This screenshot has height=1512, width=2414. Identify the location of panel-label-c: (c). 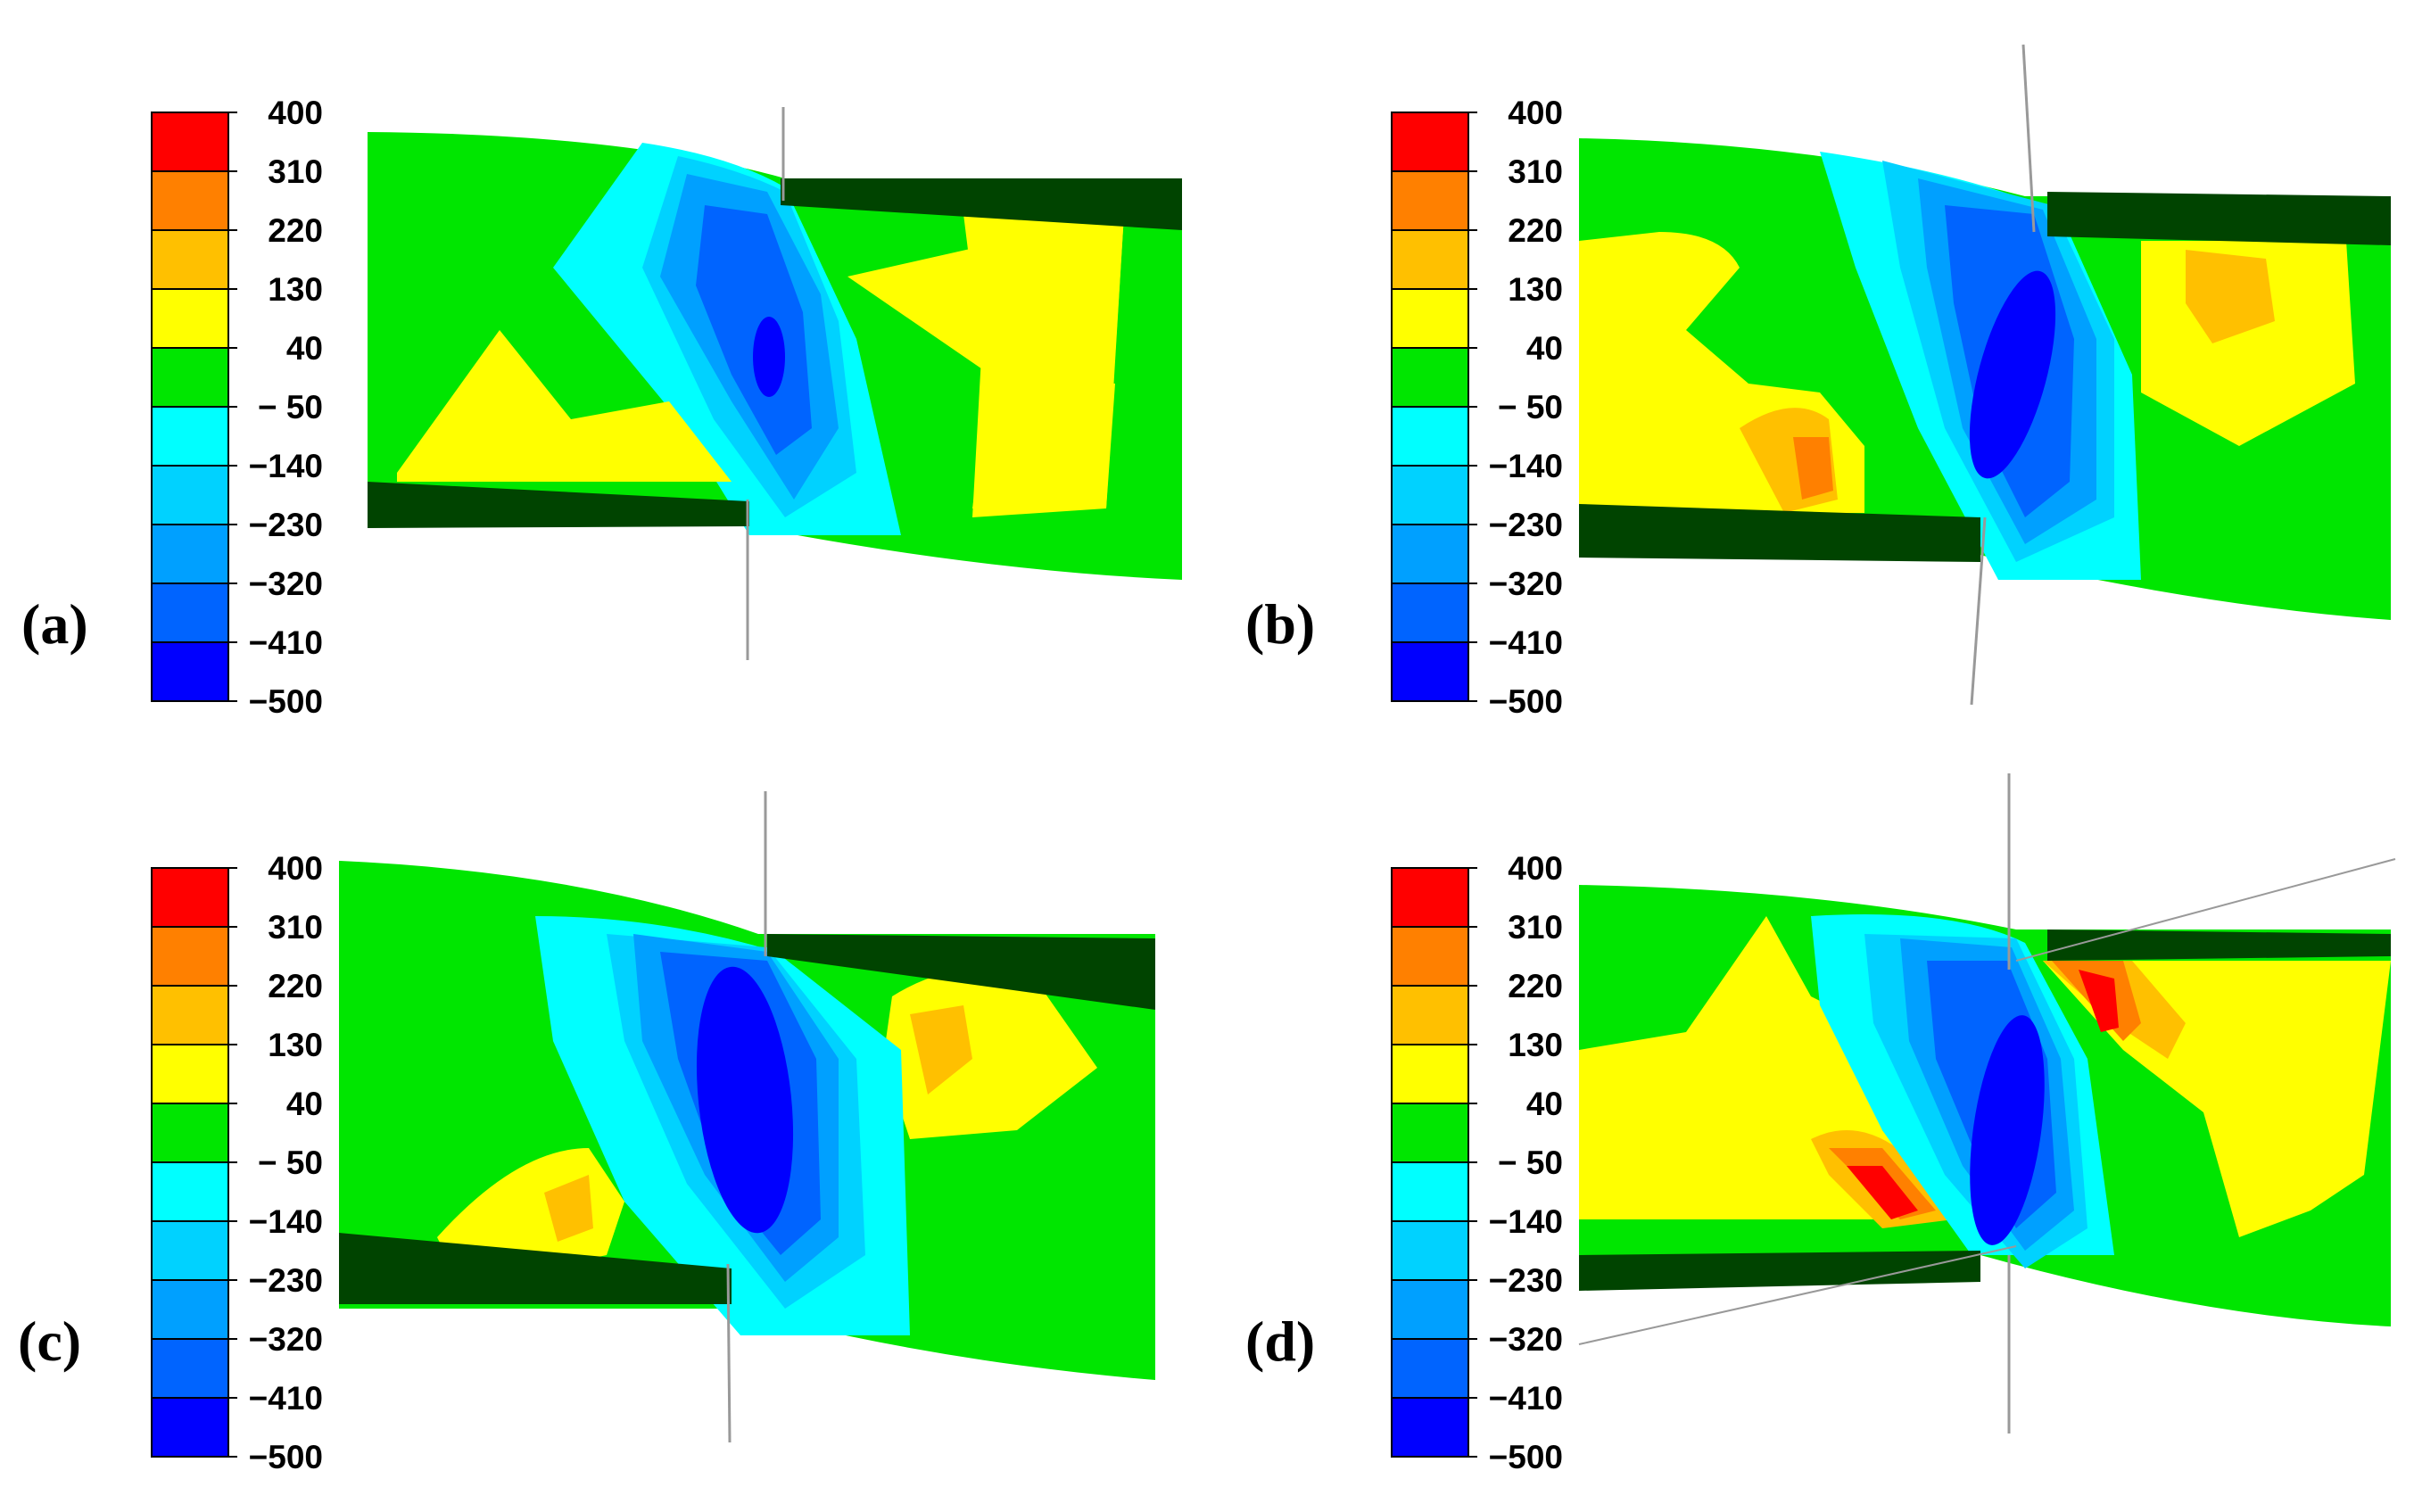
(50, 1341).